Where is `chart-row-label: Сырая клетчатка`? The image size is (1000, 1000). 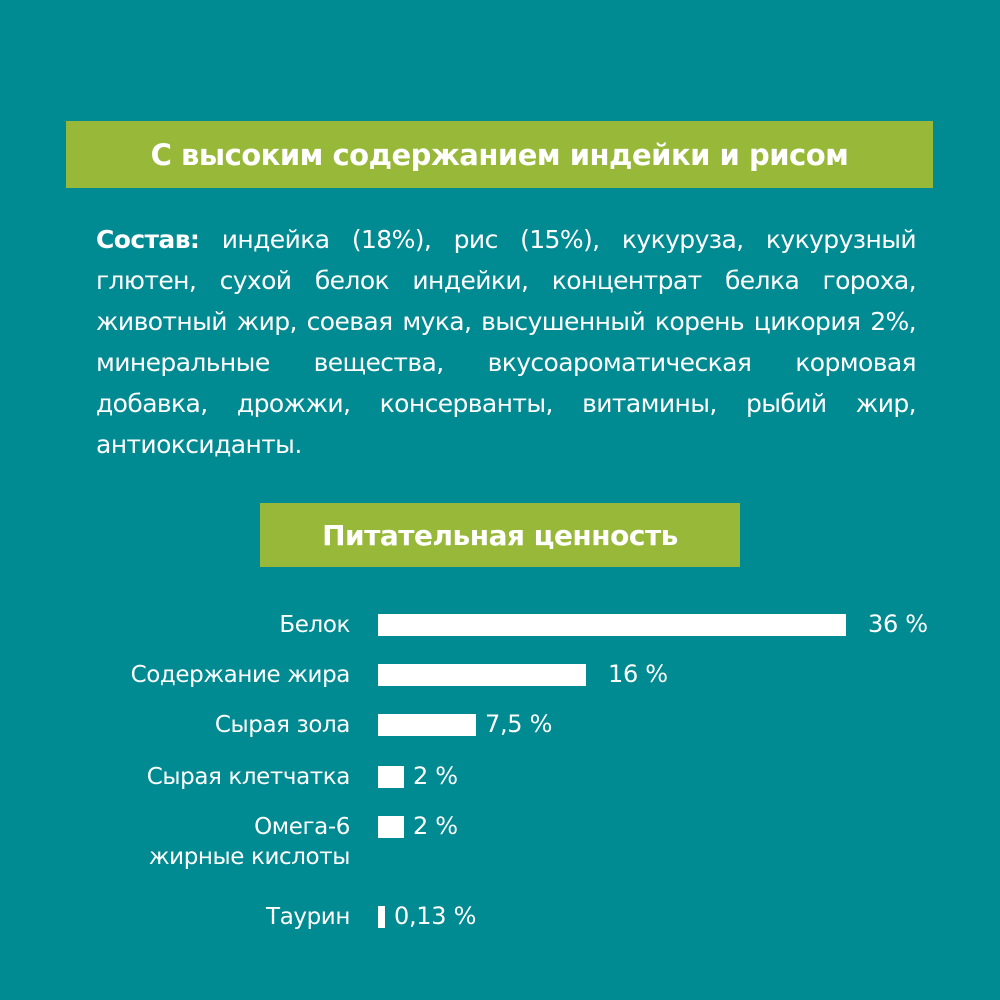
chart-row-label: Сырая клетчатка is located at coordinates (248, 777).